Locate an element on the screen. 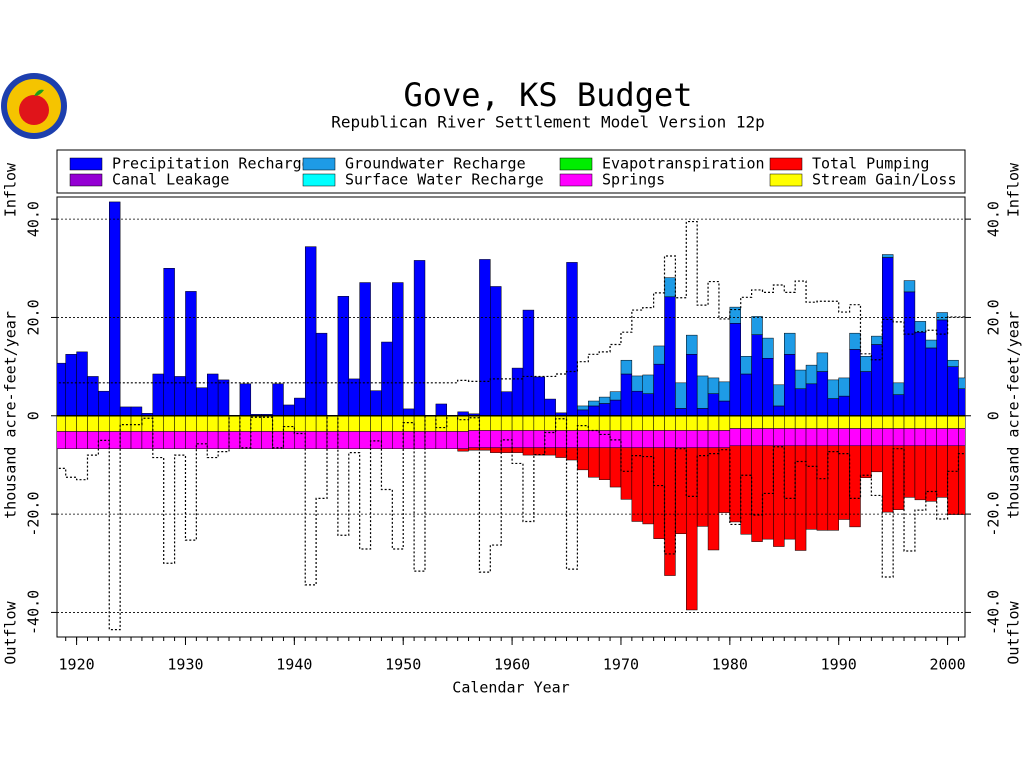  x-tick-label: 1940 is located at coordinates (294, 665).